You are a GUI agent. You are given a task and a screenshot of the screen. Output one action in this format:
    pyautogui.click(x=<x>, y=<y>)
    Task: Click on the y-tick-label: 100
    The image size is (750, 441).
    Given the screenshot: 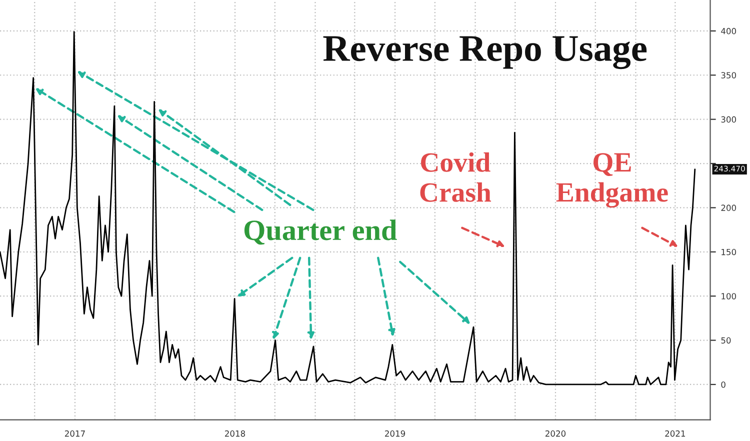 What is the action you would take?
    pyautogui.click(x=729, y=296)
    